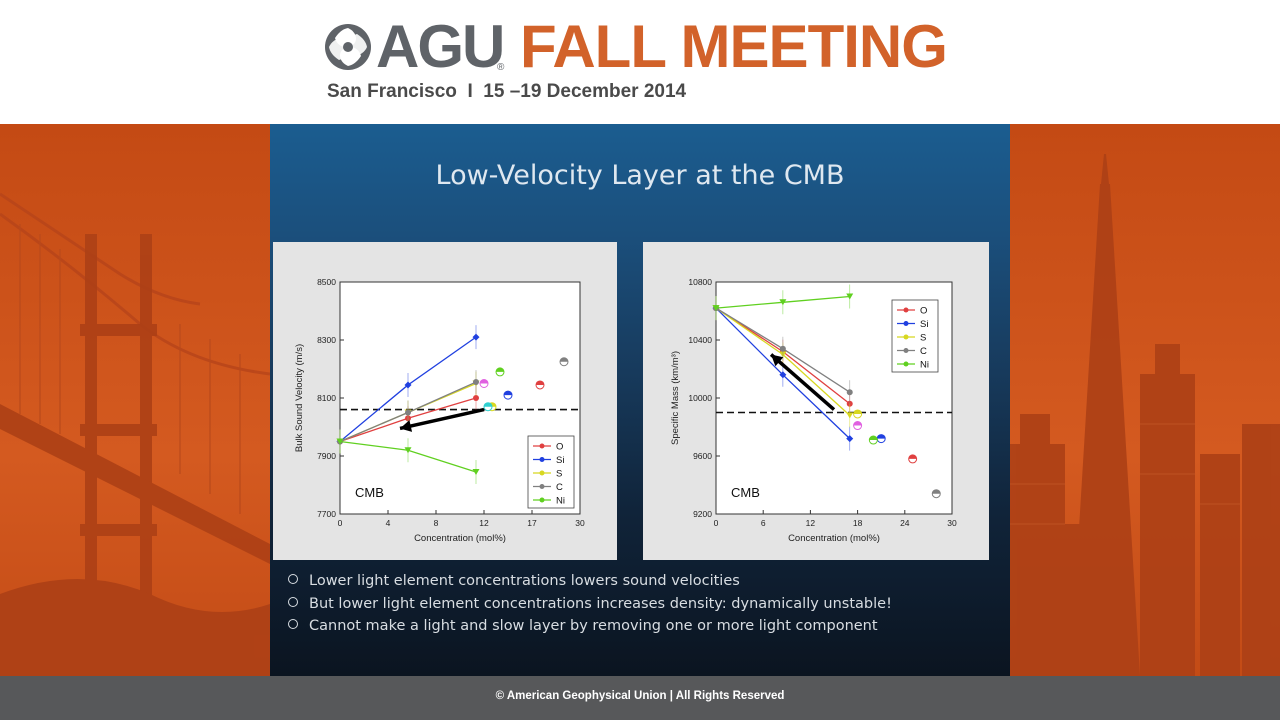  I want to click on chart0-cmb-annotation: CMB, so click(369, 492).